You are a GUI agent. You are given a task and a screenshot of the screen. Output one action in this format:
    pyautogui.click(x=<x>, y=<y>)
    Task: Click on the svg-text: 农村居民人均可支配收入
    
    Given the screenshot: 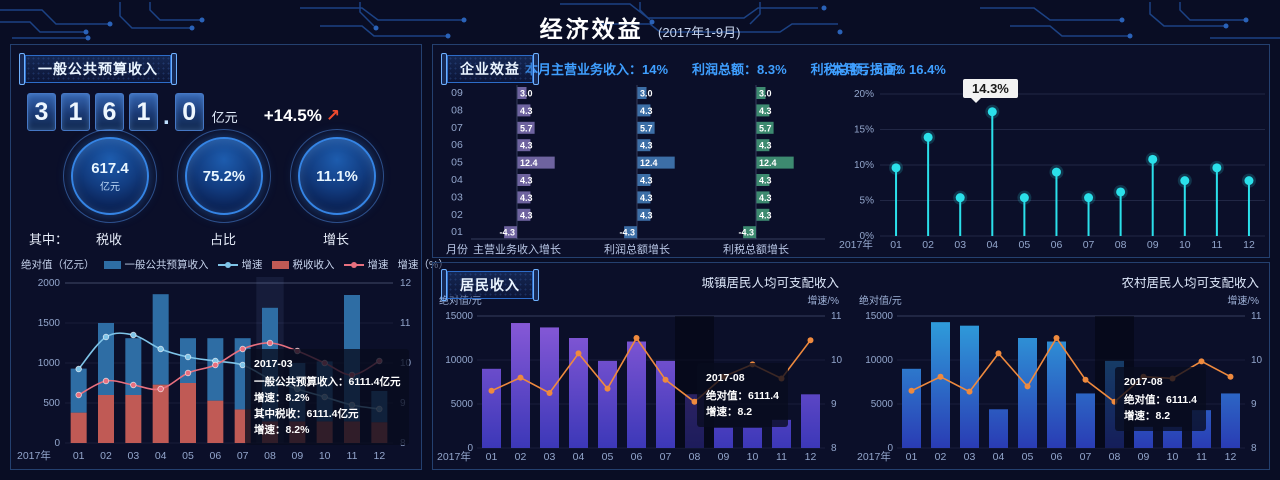 What is the action you would take?
    pyautogui.click(x=1190, y=283)
    